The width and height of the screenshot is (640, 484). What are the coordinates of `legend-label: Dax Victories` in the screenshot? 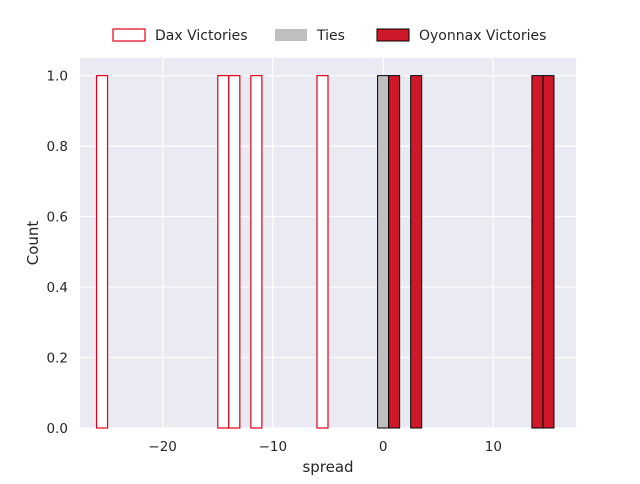 It's located at (201, 36).